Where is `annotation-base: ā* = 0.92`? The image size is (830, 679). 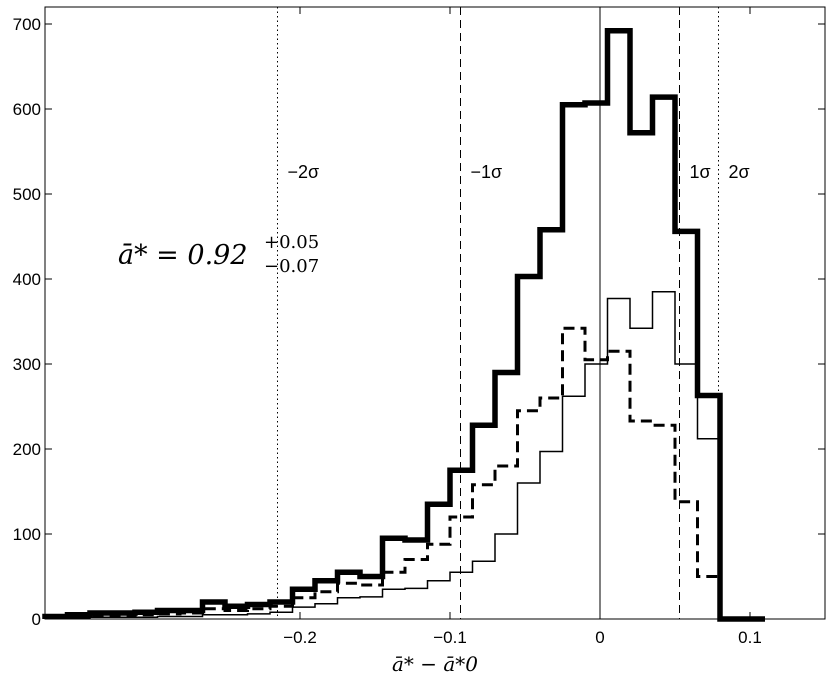 annotation-base: ā* = 0.92 is located at coordinates (183, 255).